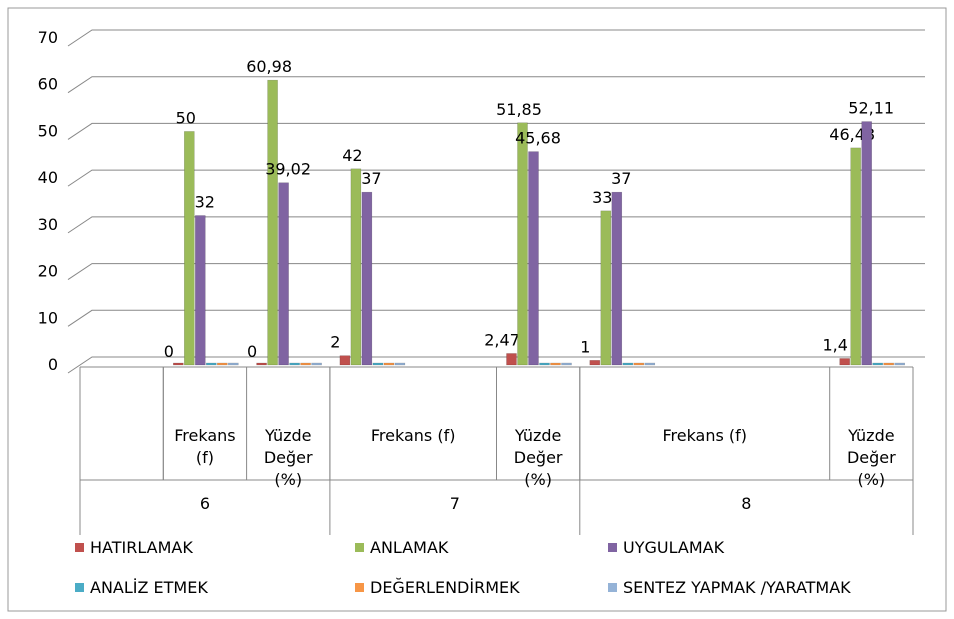 The width and height of the screenshot is (954, 619). I want to click on y-tick-label: 40, so click(48, 177).